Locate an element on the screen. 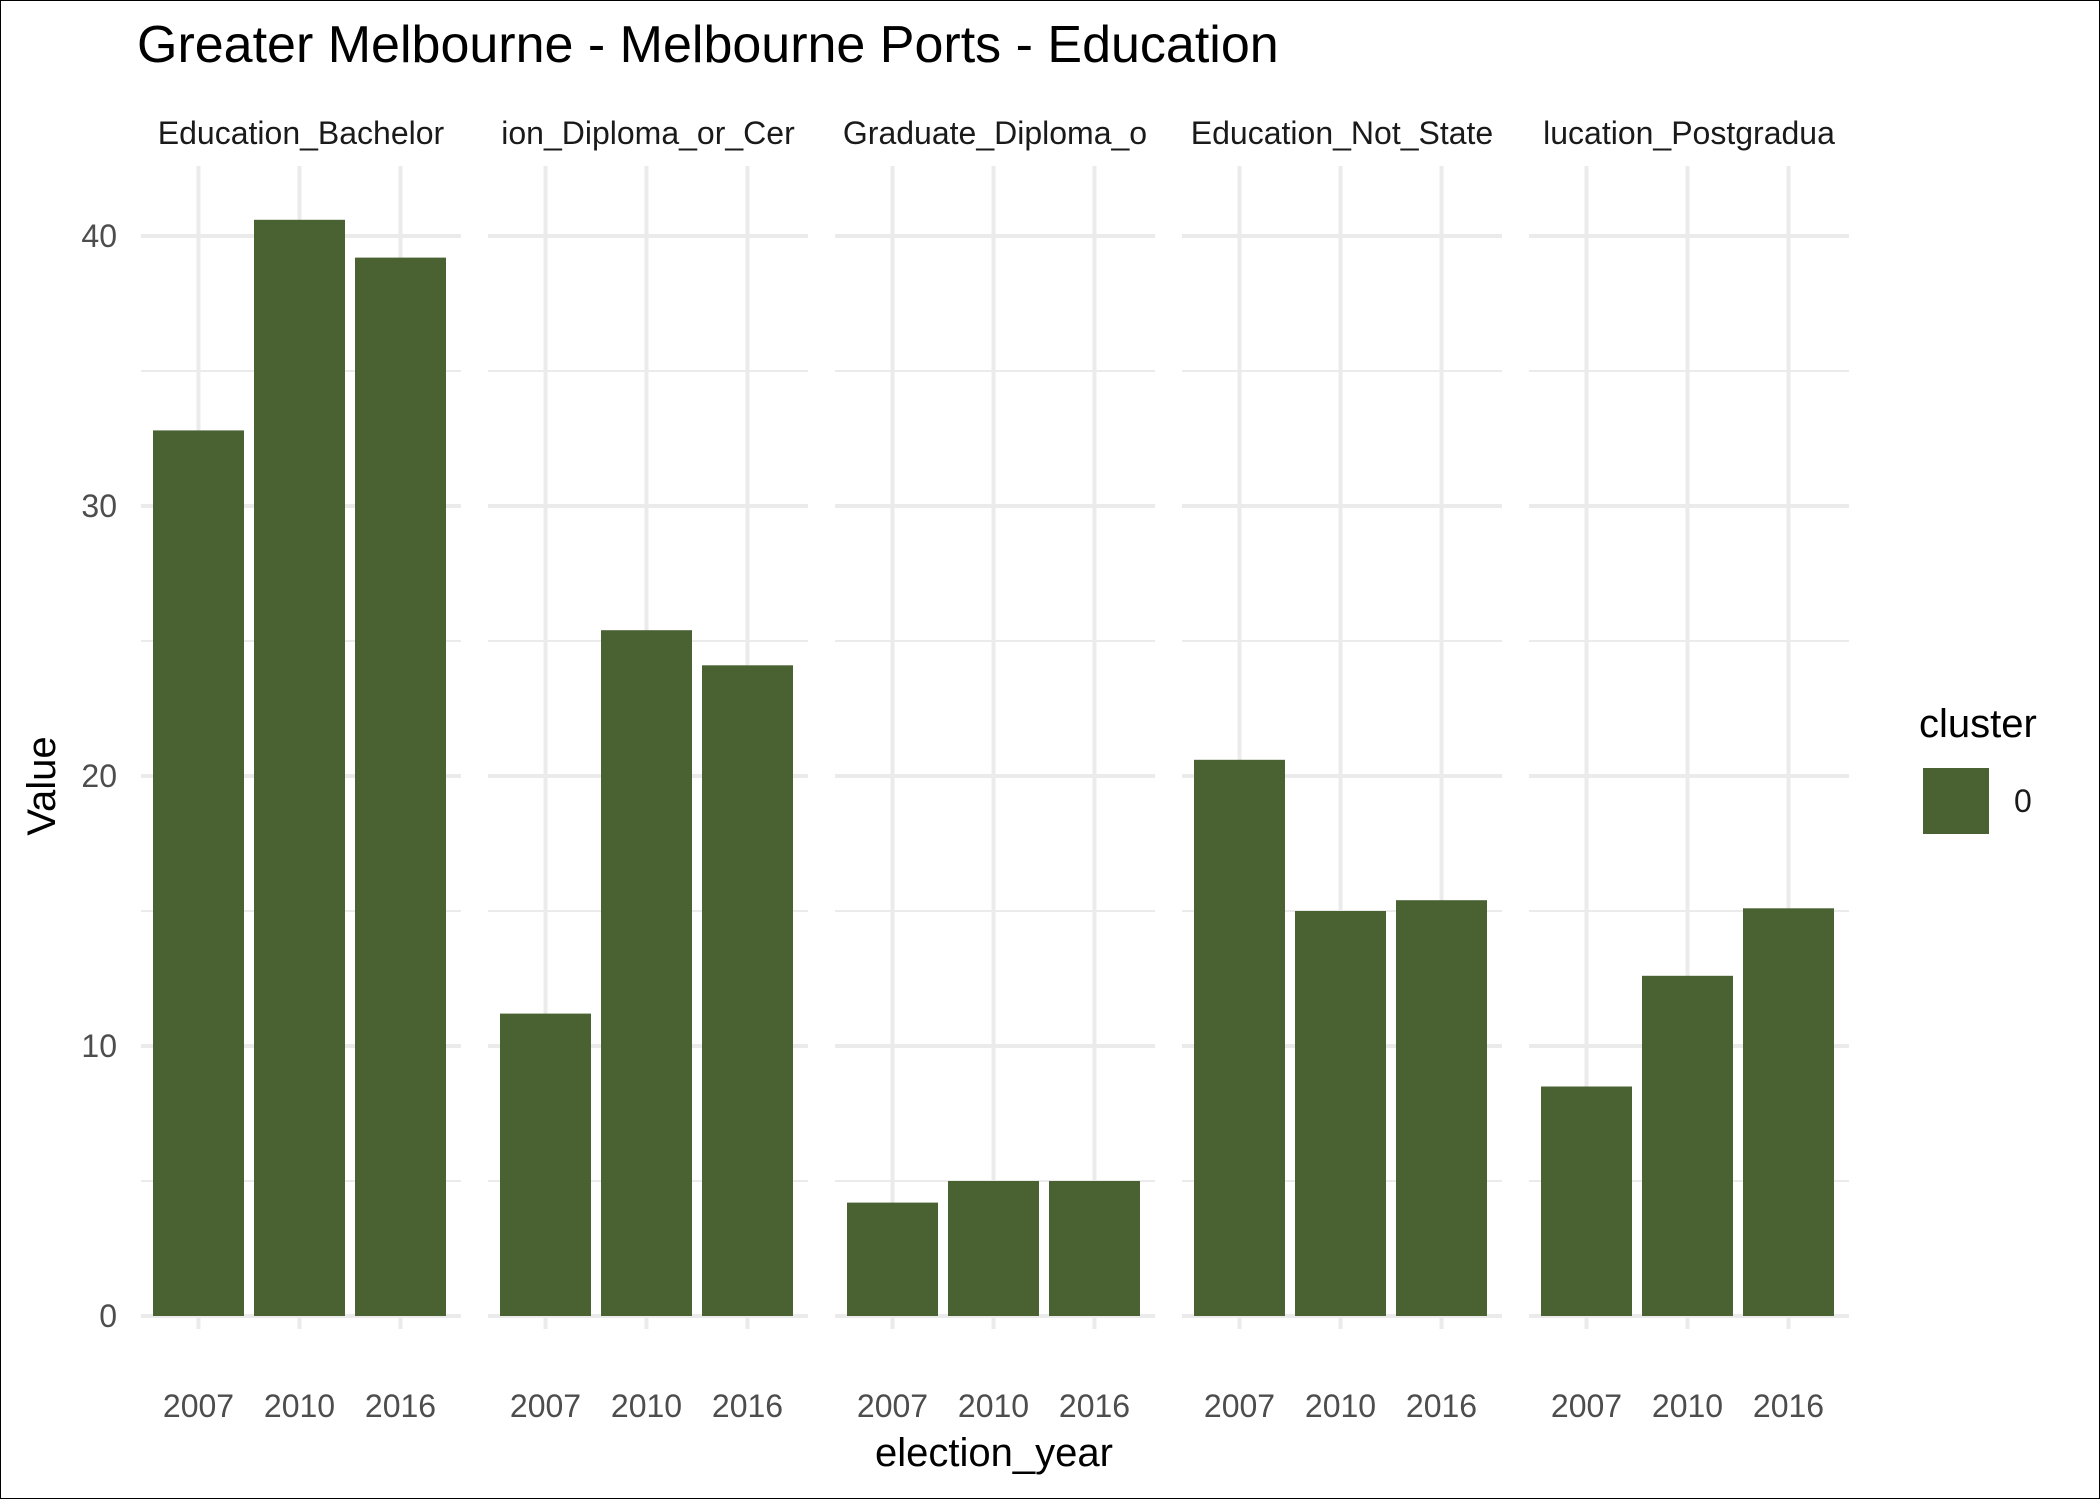  bar-4-2016 is located at coordinates (1441, 1108).